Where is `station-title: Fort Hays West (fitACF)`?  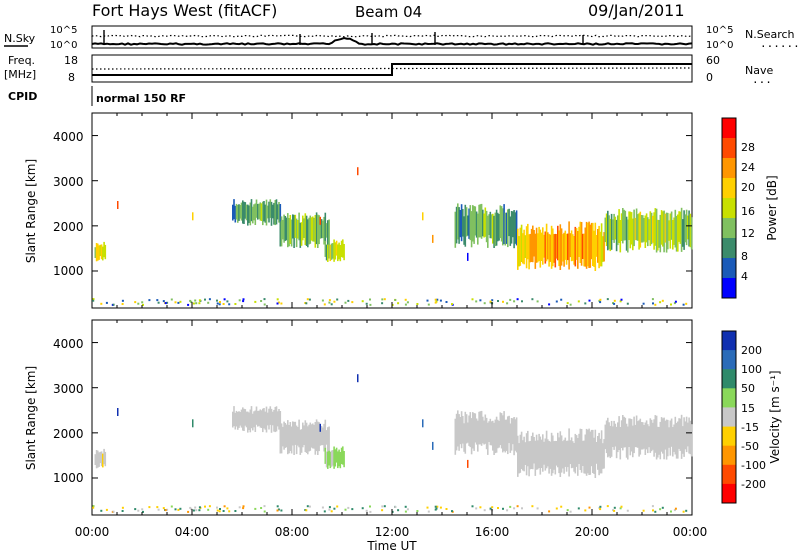
station-title: Fort Hays West (fitACF) is located at coordinates (184, 10).